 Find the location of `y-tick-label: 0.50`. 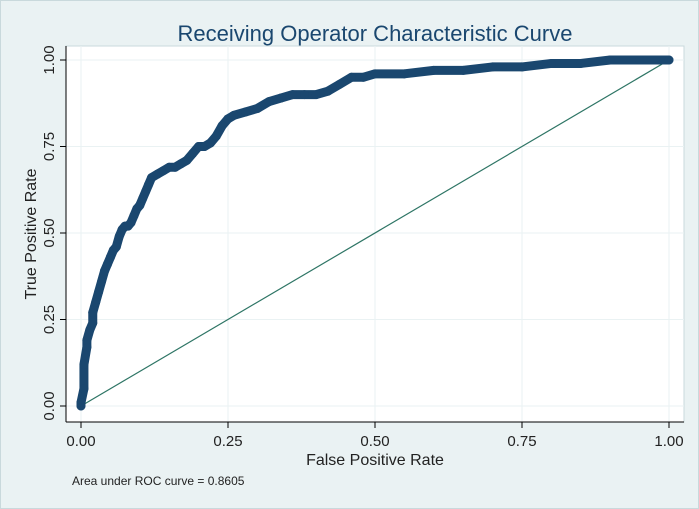

y-tick-label: 0.50 is located at coordinates (49, 232).